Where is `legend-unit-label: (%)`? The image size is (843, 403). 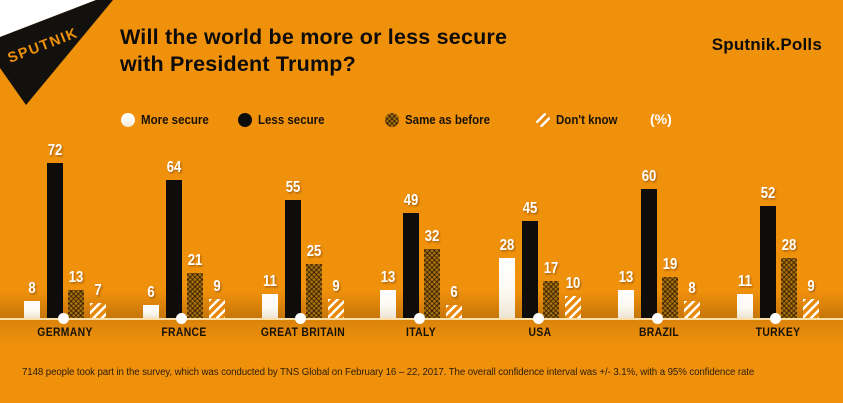 legend-unit-label: (%) is located at coordinates (661, 119).